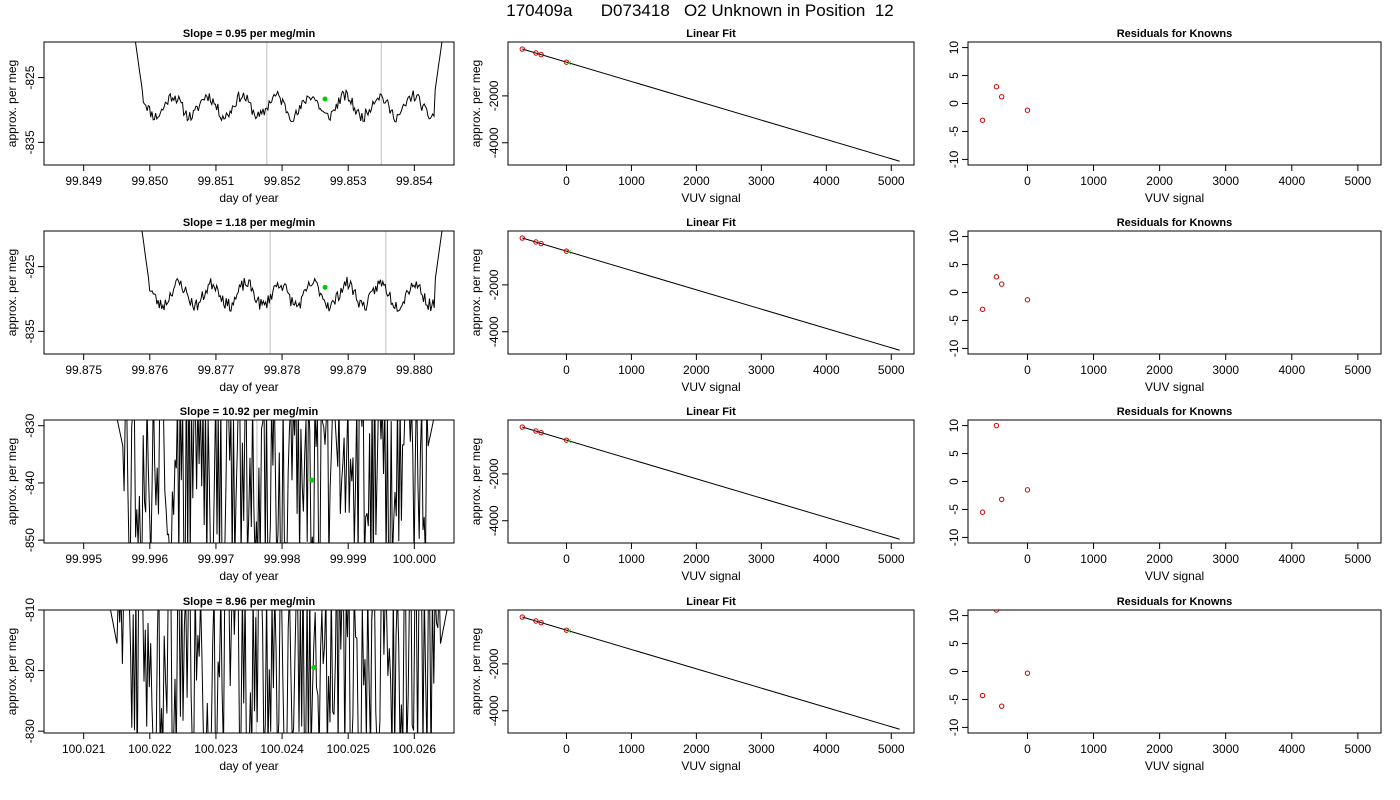 The height and width of the screenshot is (800, 1400). I want to click on y-tick-label: -850, so click(30, 540).